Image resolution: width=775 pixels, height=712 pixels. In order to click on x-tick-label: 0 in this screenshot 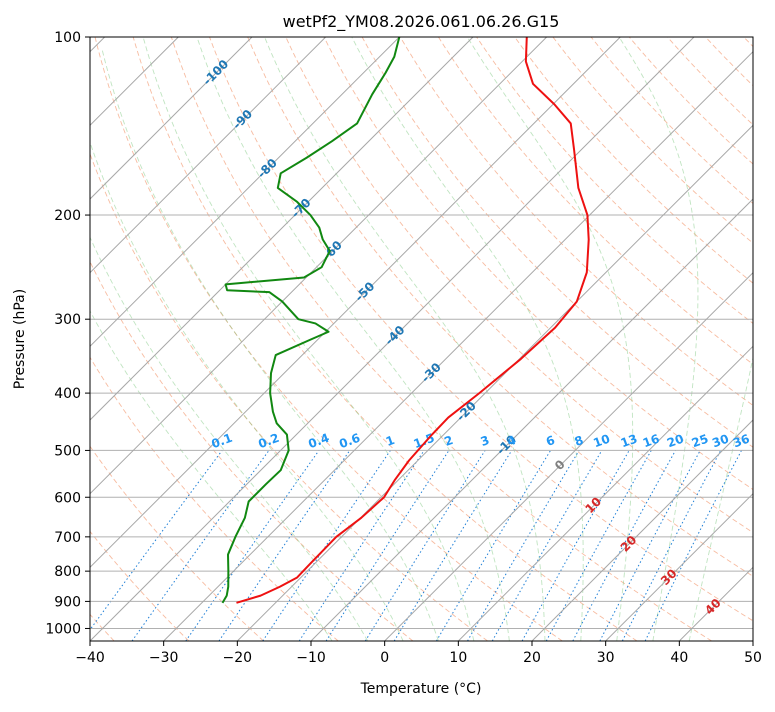, I will do `click(384, 658)`.